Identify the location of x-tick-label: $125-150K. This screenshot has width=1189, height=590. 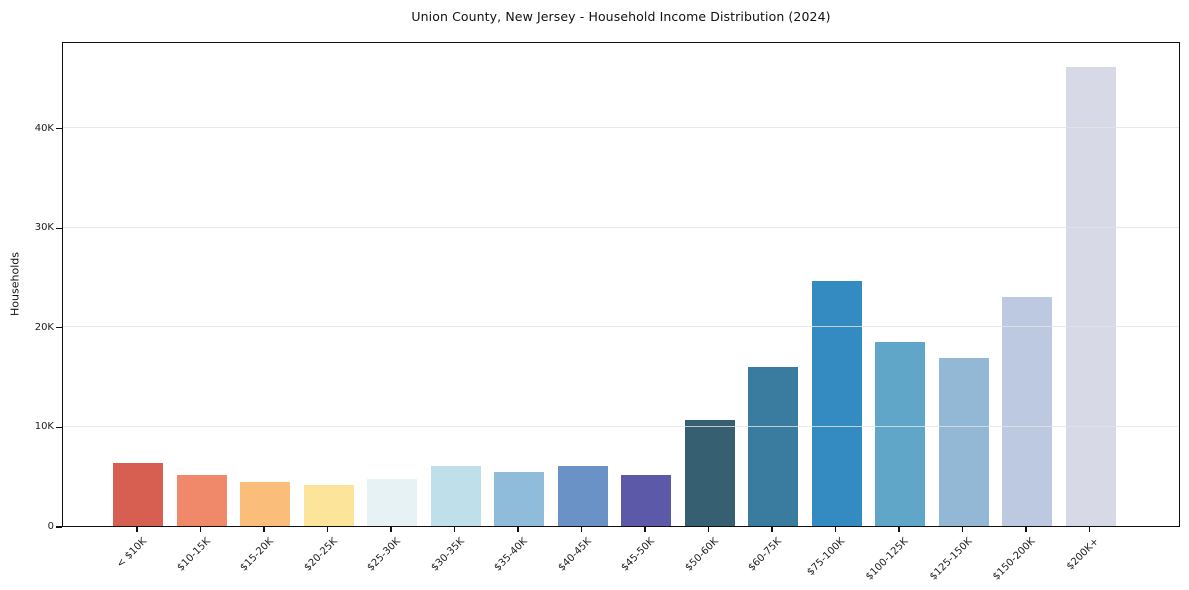
(951, 559).